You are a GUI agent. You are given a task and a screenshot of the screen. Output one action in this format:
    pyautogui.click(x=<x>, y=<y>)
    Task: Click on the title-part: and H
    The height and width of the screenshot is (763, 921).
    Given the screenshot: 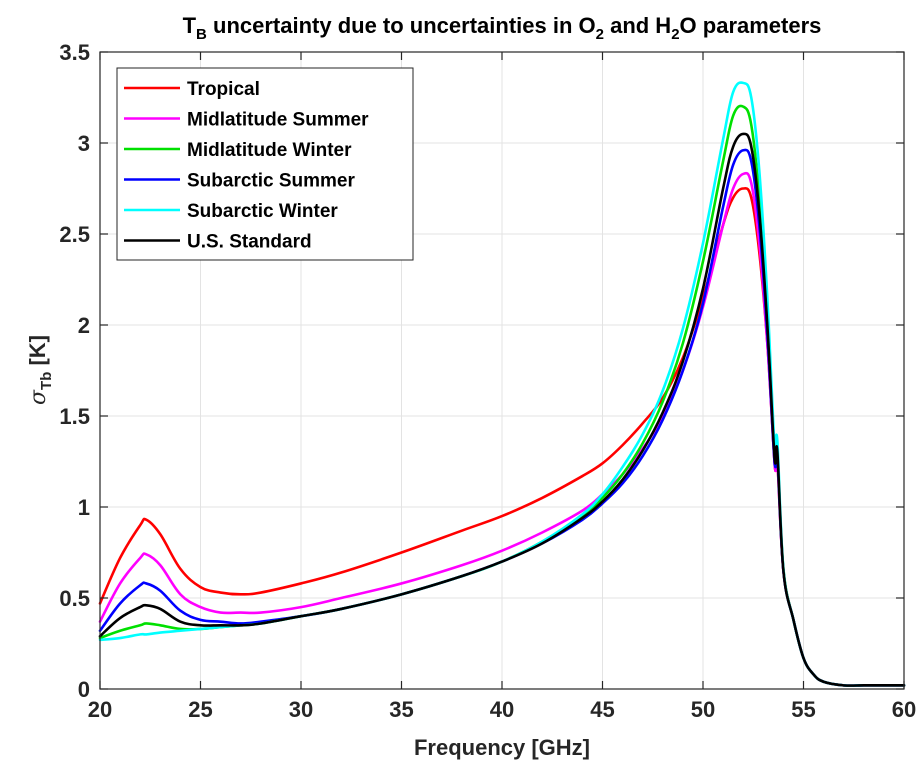 What is the action you would take?
    pyautogui.click(x=637, y=25)
    